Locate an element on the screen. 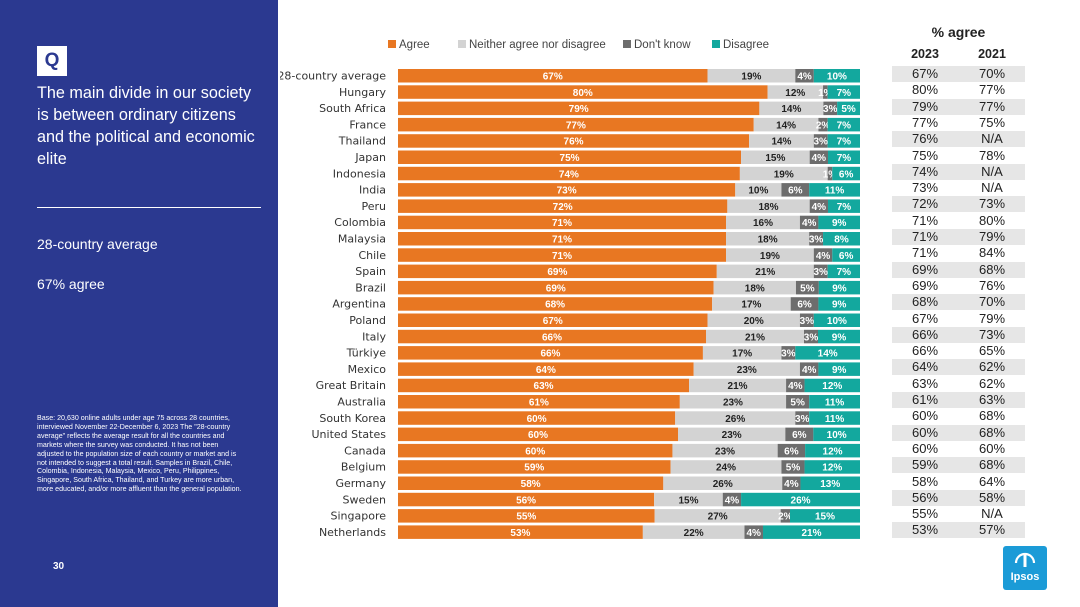  data-label: 53% is located at coordinates (520, 533).